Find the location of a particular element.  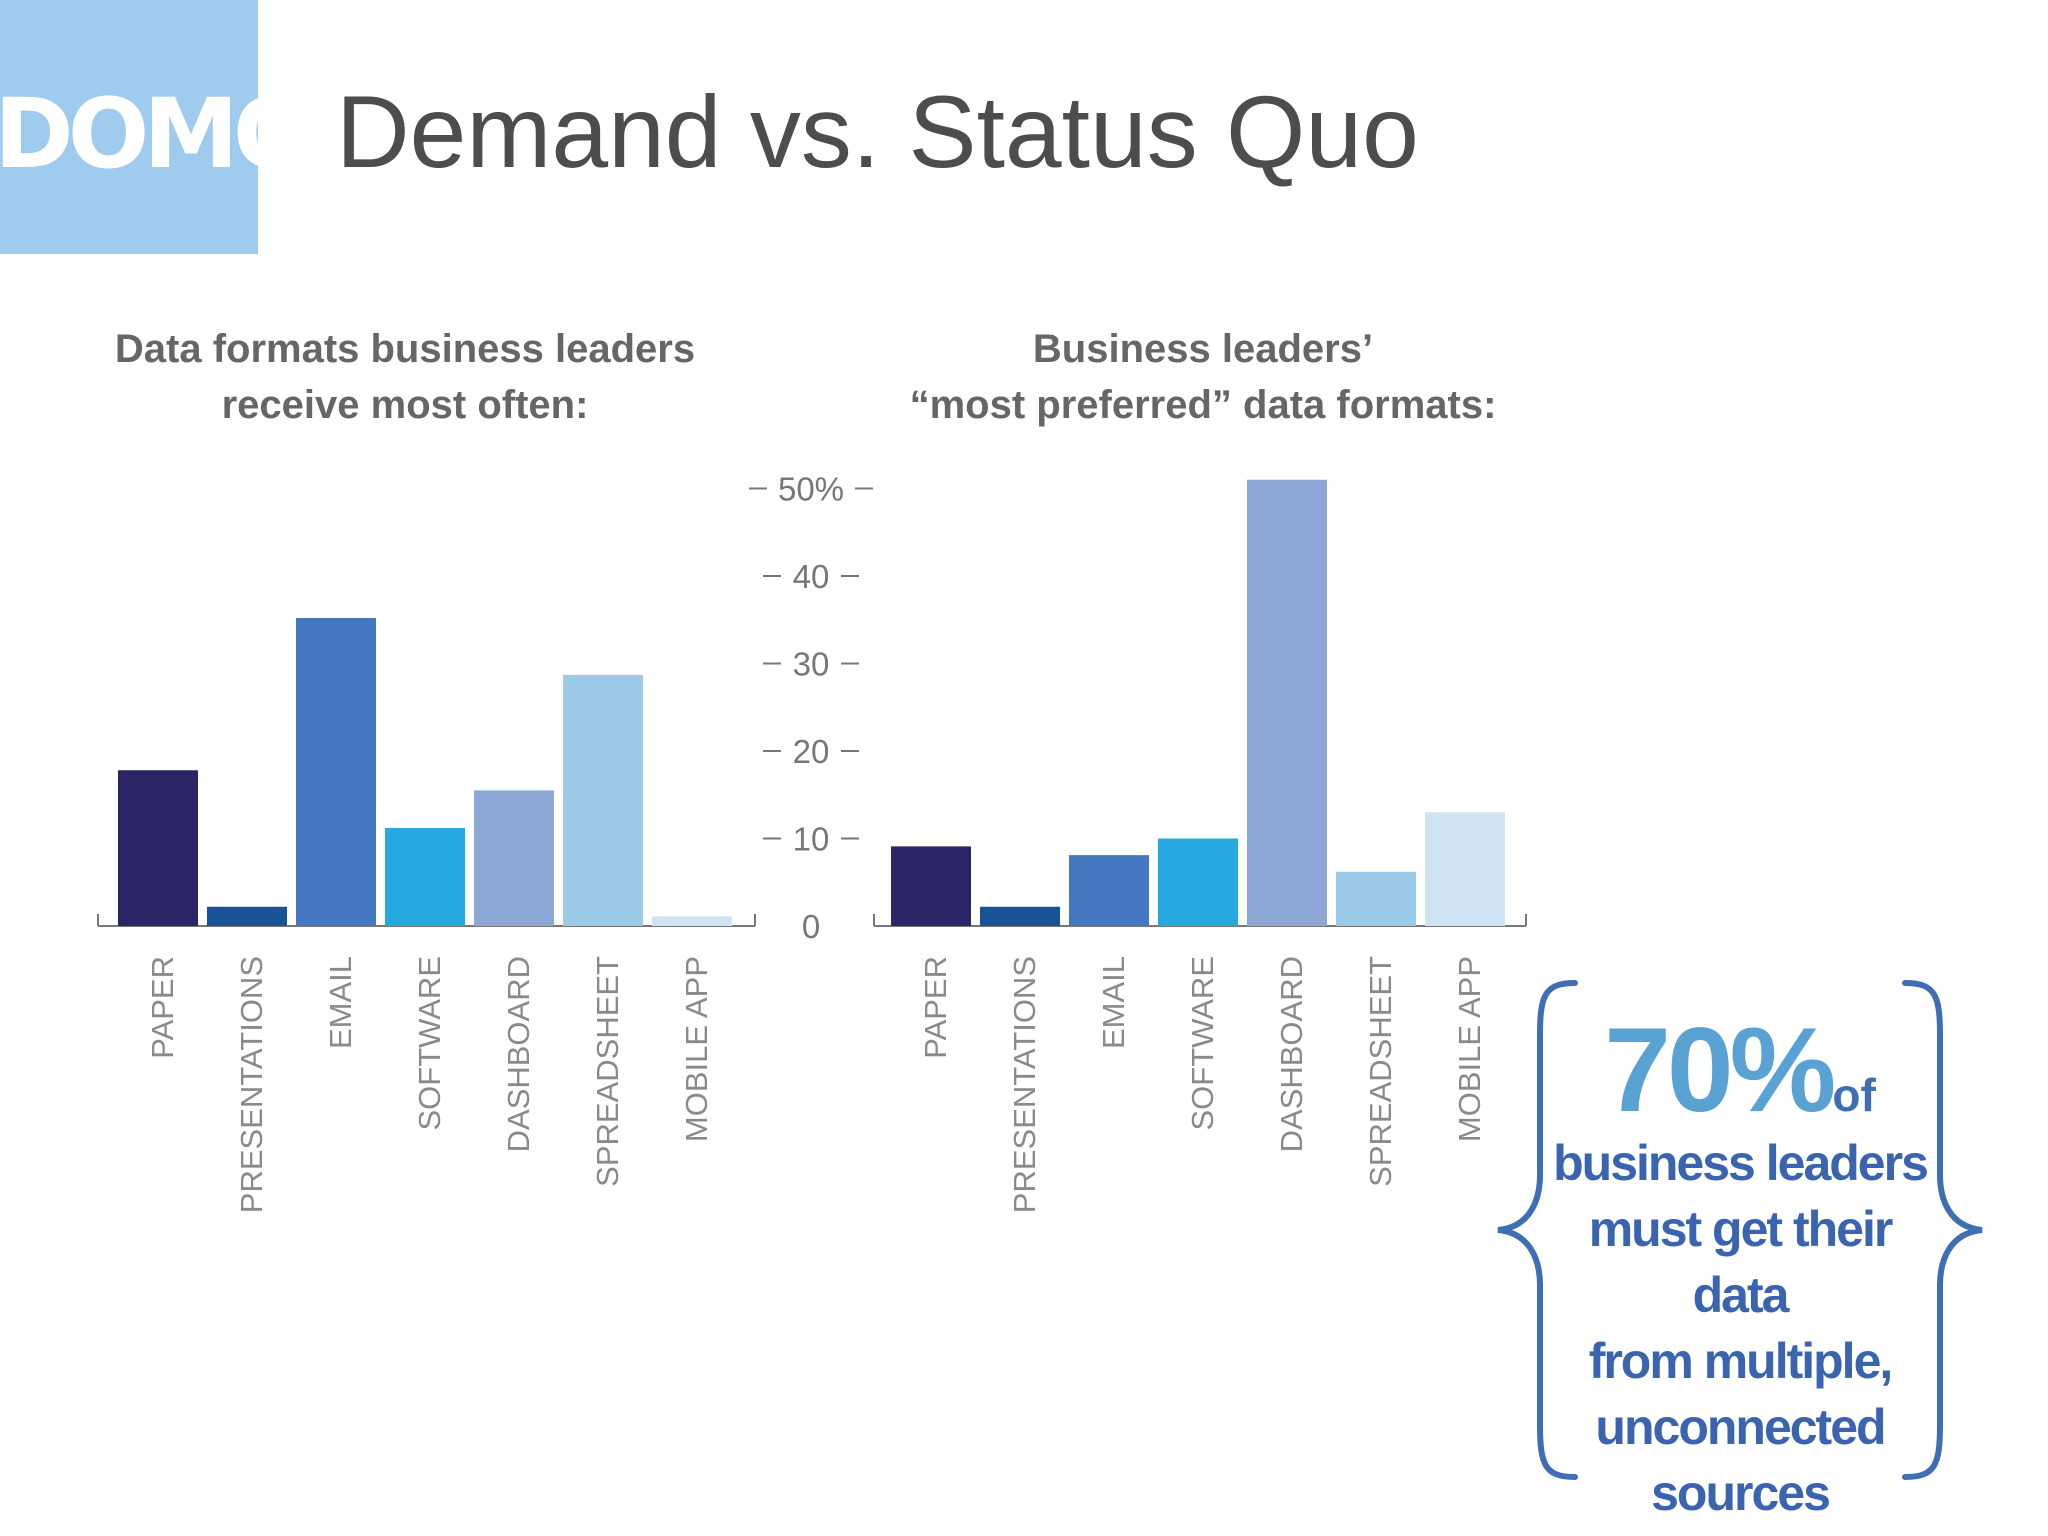

chart-right-category-label: SPREADSHEET is located at coordinates (1380, 1071).